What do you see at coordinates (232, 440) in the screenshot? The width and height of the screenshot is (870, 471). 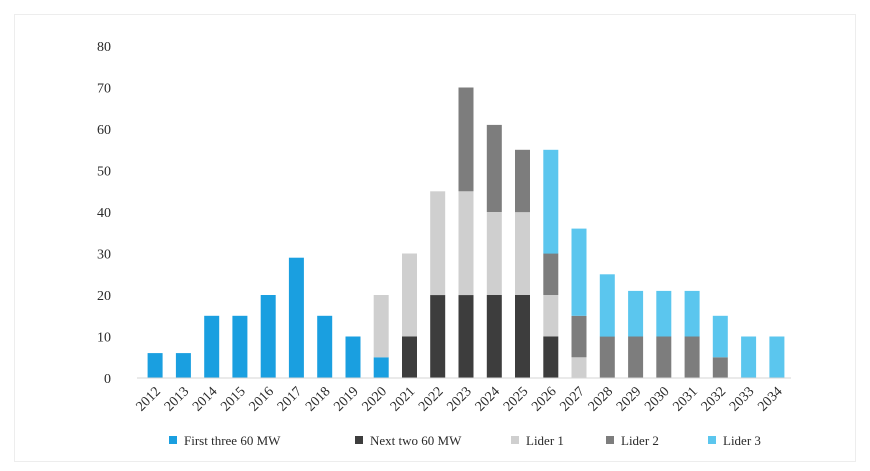 I see `legend-label: First three 60 MW` at bounding box center [232, 440].